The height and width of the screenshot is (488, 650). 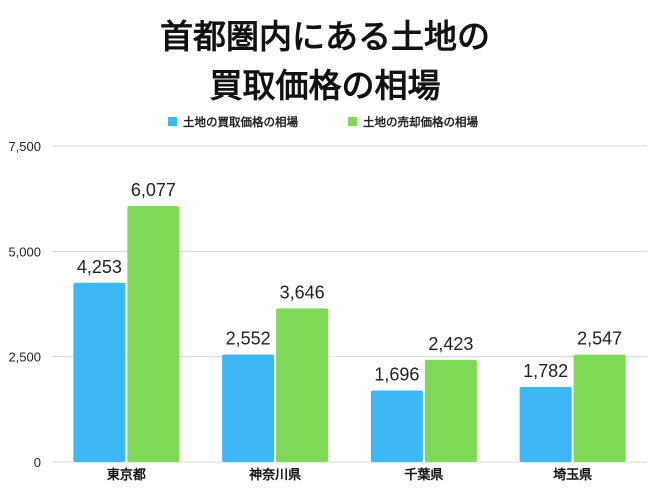 I want to click on y-axis: 0 2,500 5,000 7,500, so click(x=24, y=304).